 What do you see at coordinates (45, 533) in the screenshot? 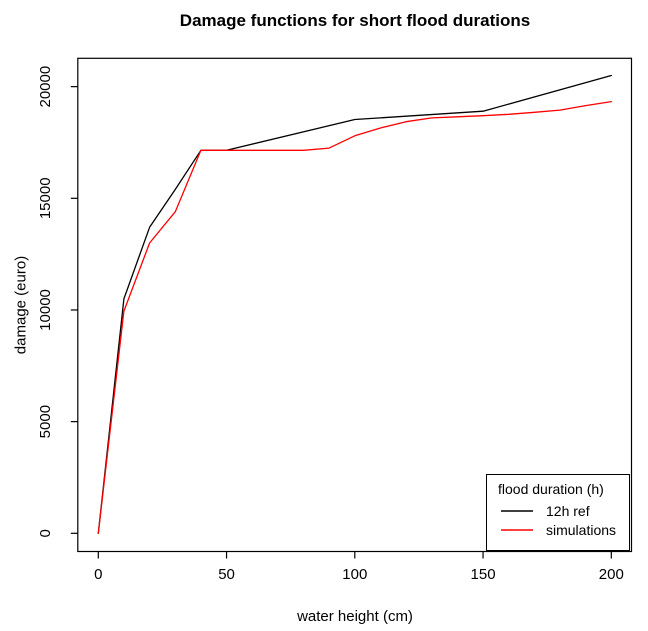
I see `y-tick-label: 0` at bounding box center [45, 533].